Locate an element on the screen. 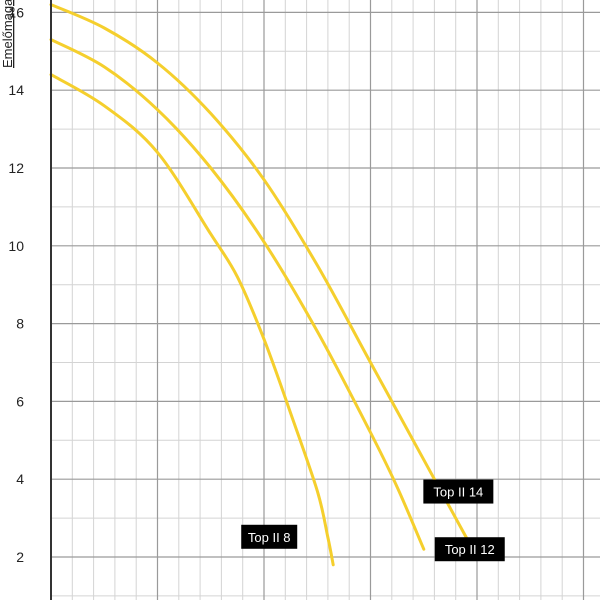  y-tick-label: 6 is located at coordinates (20, 401).